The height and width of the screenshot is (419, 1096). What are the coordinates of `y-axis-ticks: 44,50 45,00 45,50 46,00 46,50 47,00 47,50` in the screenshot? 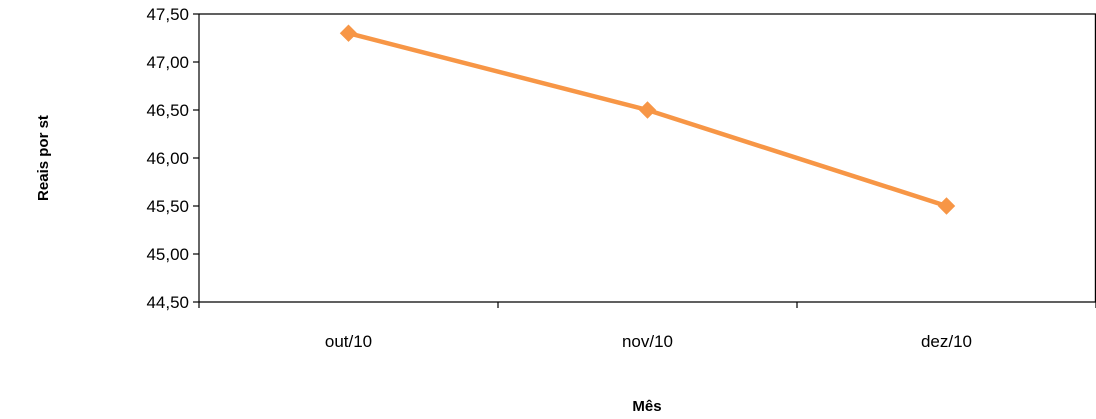 It's located at (172, 158).